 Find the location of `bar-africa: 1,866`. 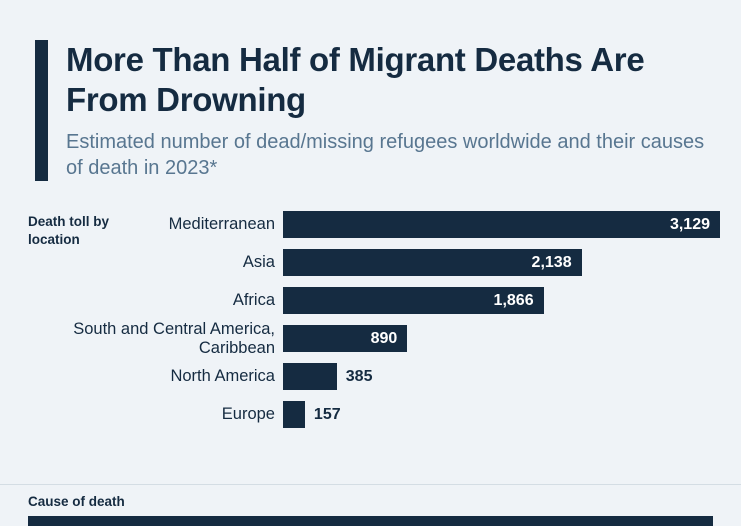

bar-africa: 1,866 is located at coordinates (413, 301).